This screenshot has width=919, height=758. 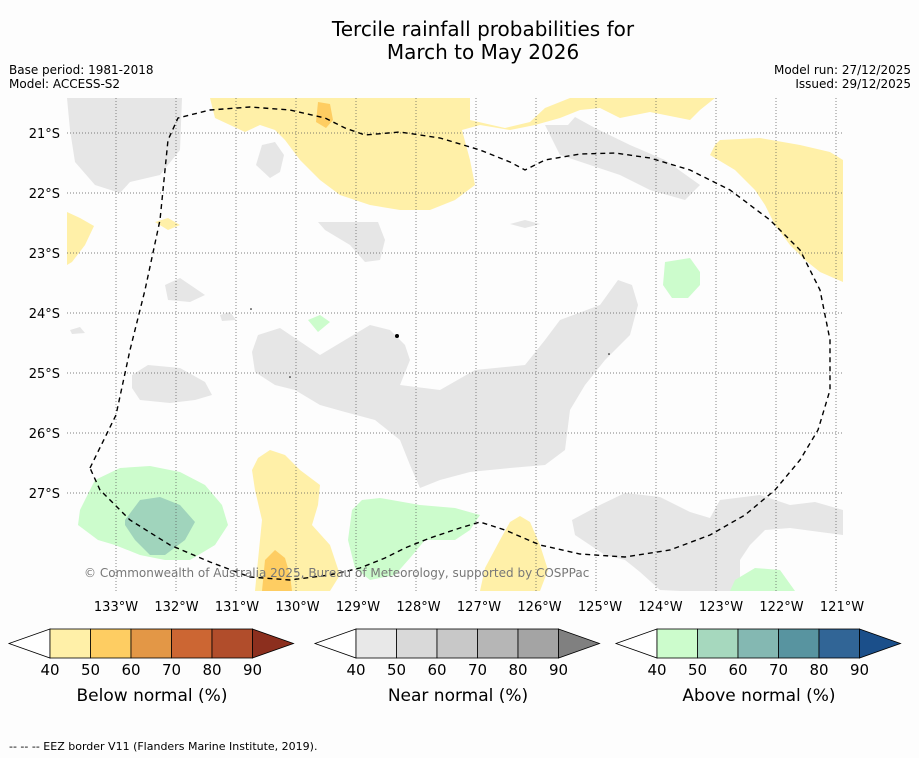 I want to click on near-area-se, so click(x=707, y=542).